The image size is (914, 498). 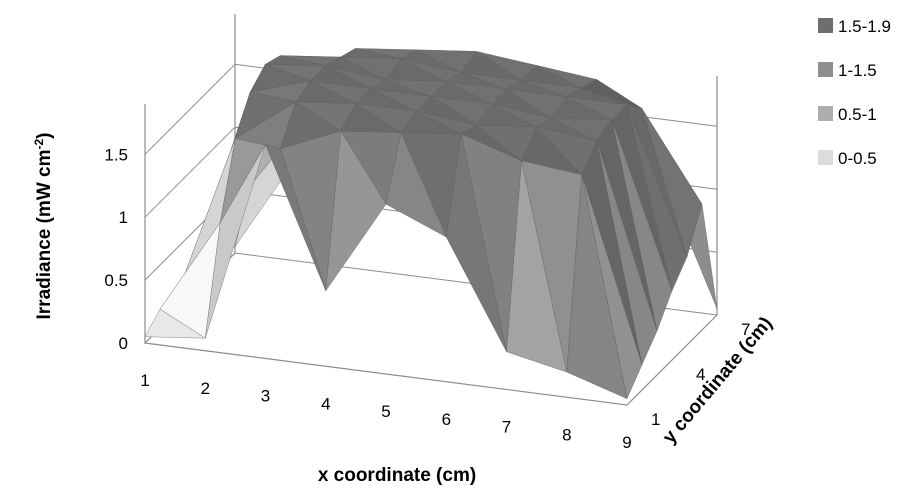 What do you see at coordinates (857, 70) in the screenshot?
I see `legend-label: 1-1.5` at bounding box center [857, 70].